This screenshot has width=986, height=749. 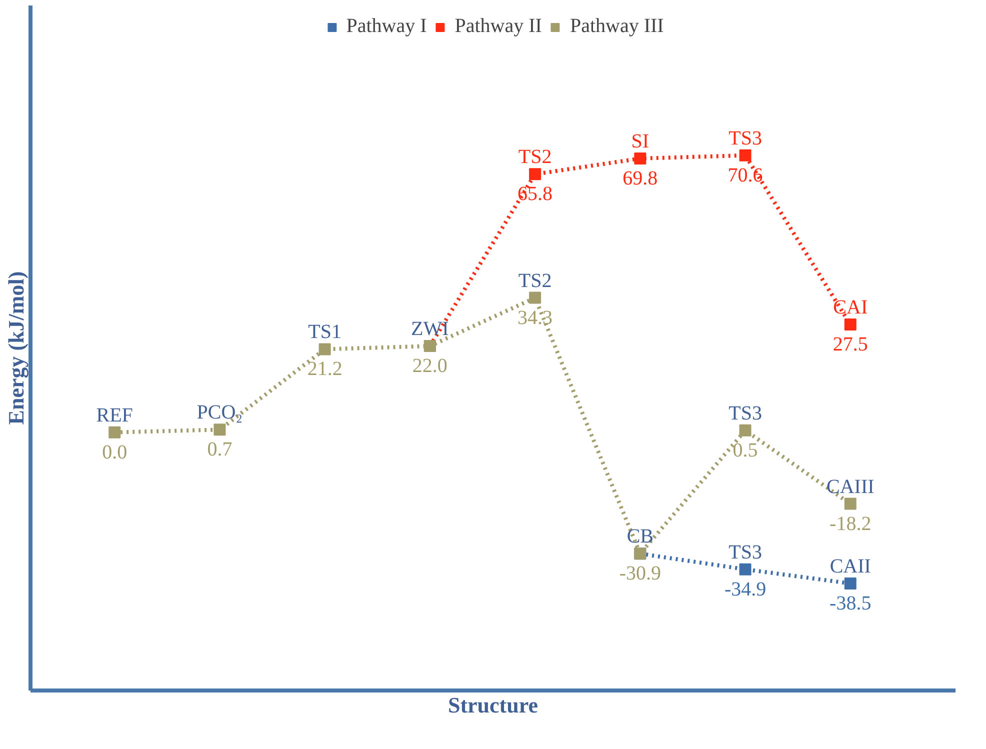 I want to click on x-tick-label: ZWI, so click(x=430, y=329).